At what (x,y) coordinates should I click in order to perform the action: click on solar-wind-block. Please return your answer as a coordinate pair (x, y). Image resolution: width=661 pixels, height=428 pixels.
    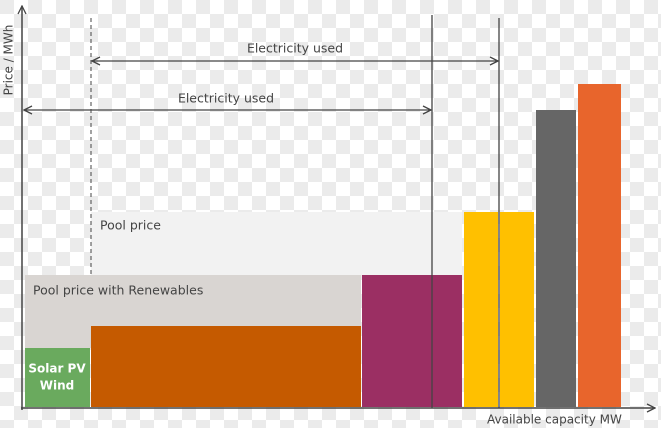
    Looking at the image, I should click on (57, 377).